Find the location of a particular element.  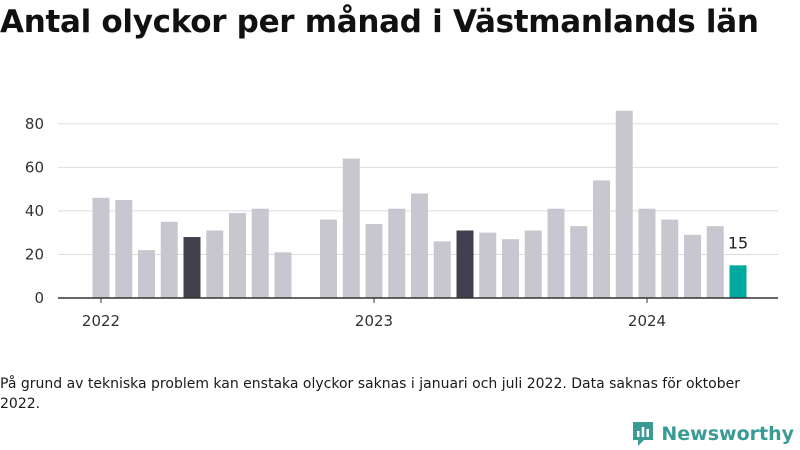

y-axis-ticks: 0 20 40 60 80 is located at coordinates (34, 211).